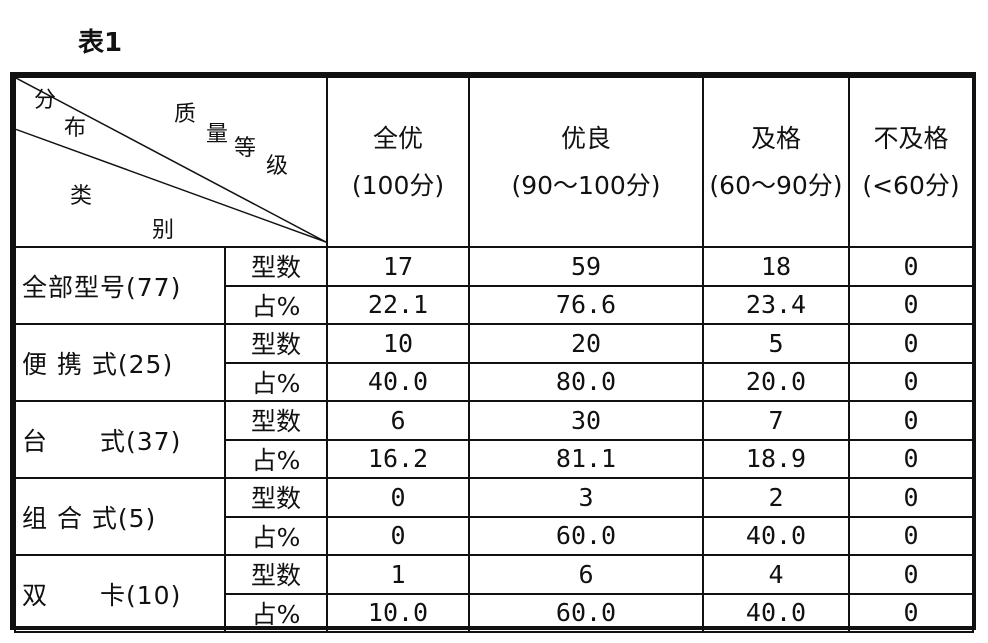 This screenshot has width=988, height=643. I want to click on table-row: 占% 0 60.0 40.0 0, so click(494, 535).